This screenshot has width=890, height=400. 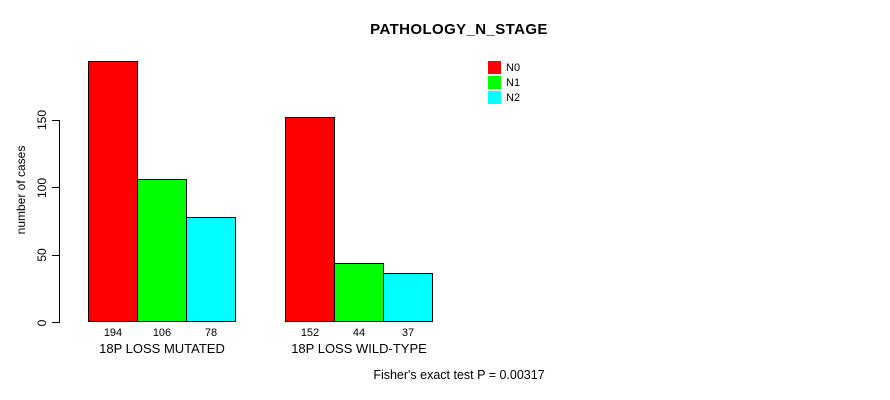 I want to click on chart-title: PATHOLOGY_N_STAGE, so click(x=459, y=29).